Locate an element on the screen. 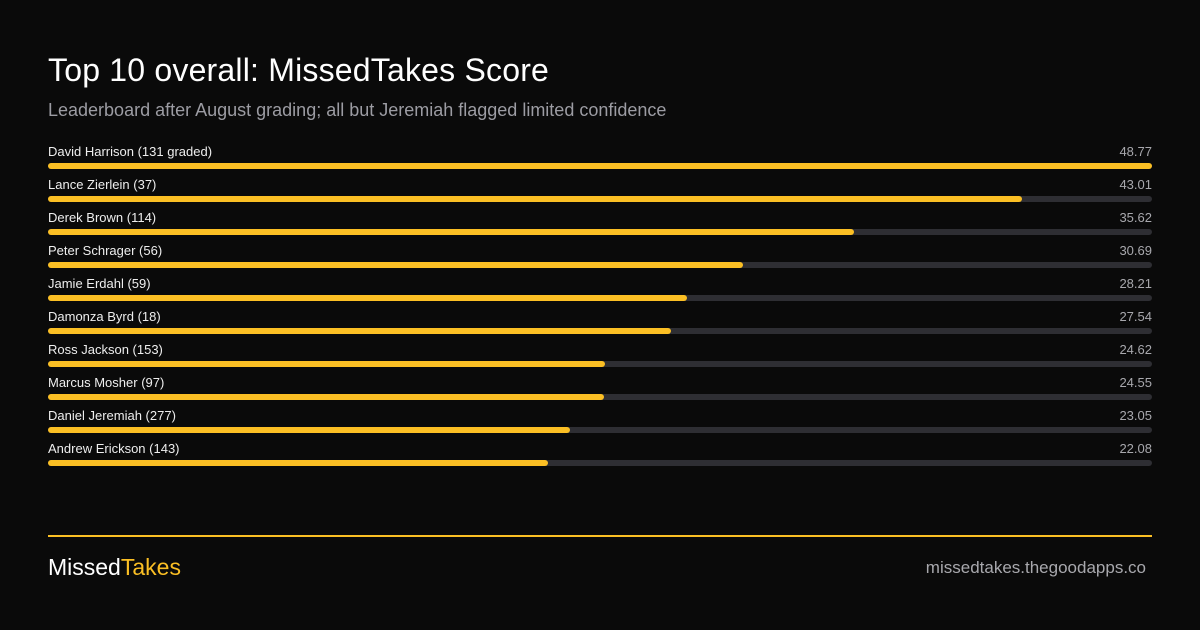 The width and height of the screenshot is (1200, 630). bar-row: Derek Brown (114) 35.62 is located at coordinates (600, 225).